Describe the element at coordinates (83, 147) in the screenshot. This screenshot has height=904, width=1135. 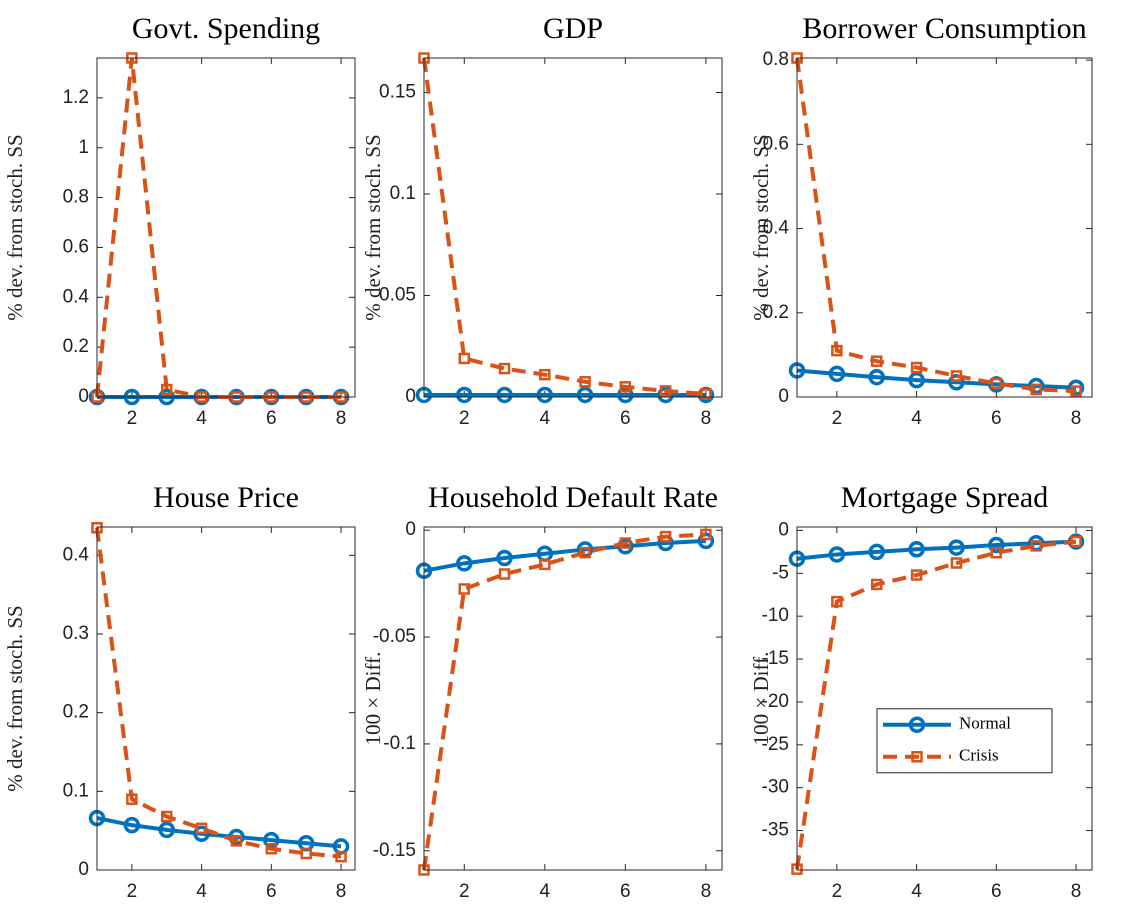
I see `y-tick-label: 1` at that location.